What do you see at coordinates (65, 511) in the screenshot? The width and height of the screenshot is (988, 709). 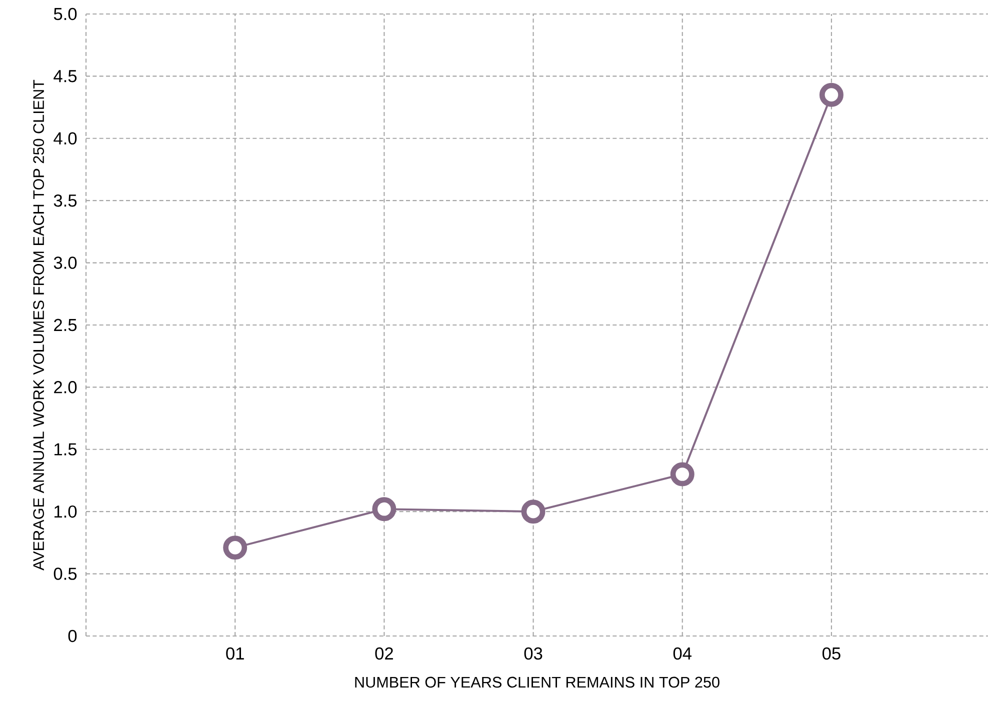 I see `y-tick-label: 1.0` at bounding box center [65, 511].